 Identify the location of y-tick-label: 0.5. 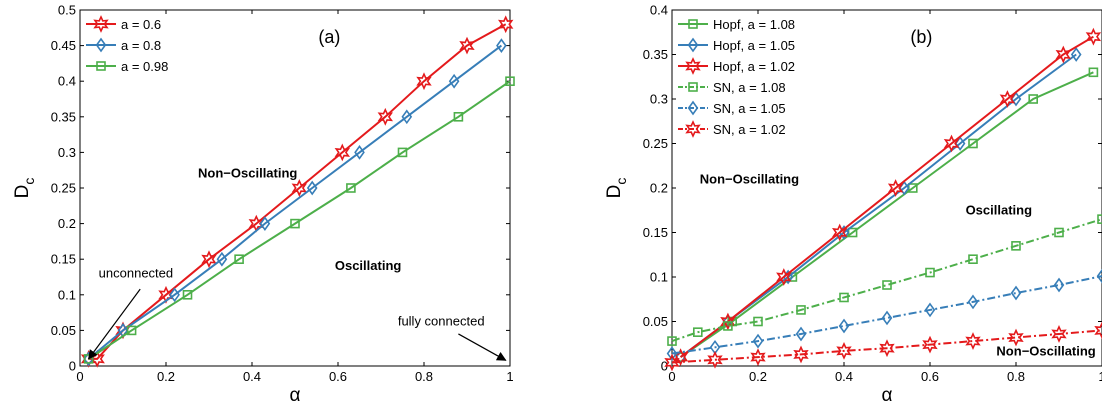
(67, 10).